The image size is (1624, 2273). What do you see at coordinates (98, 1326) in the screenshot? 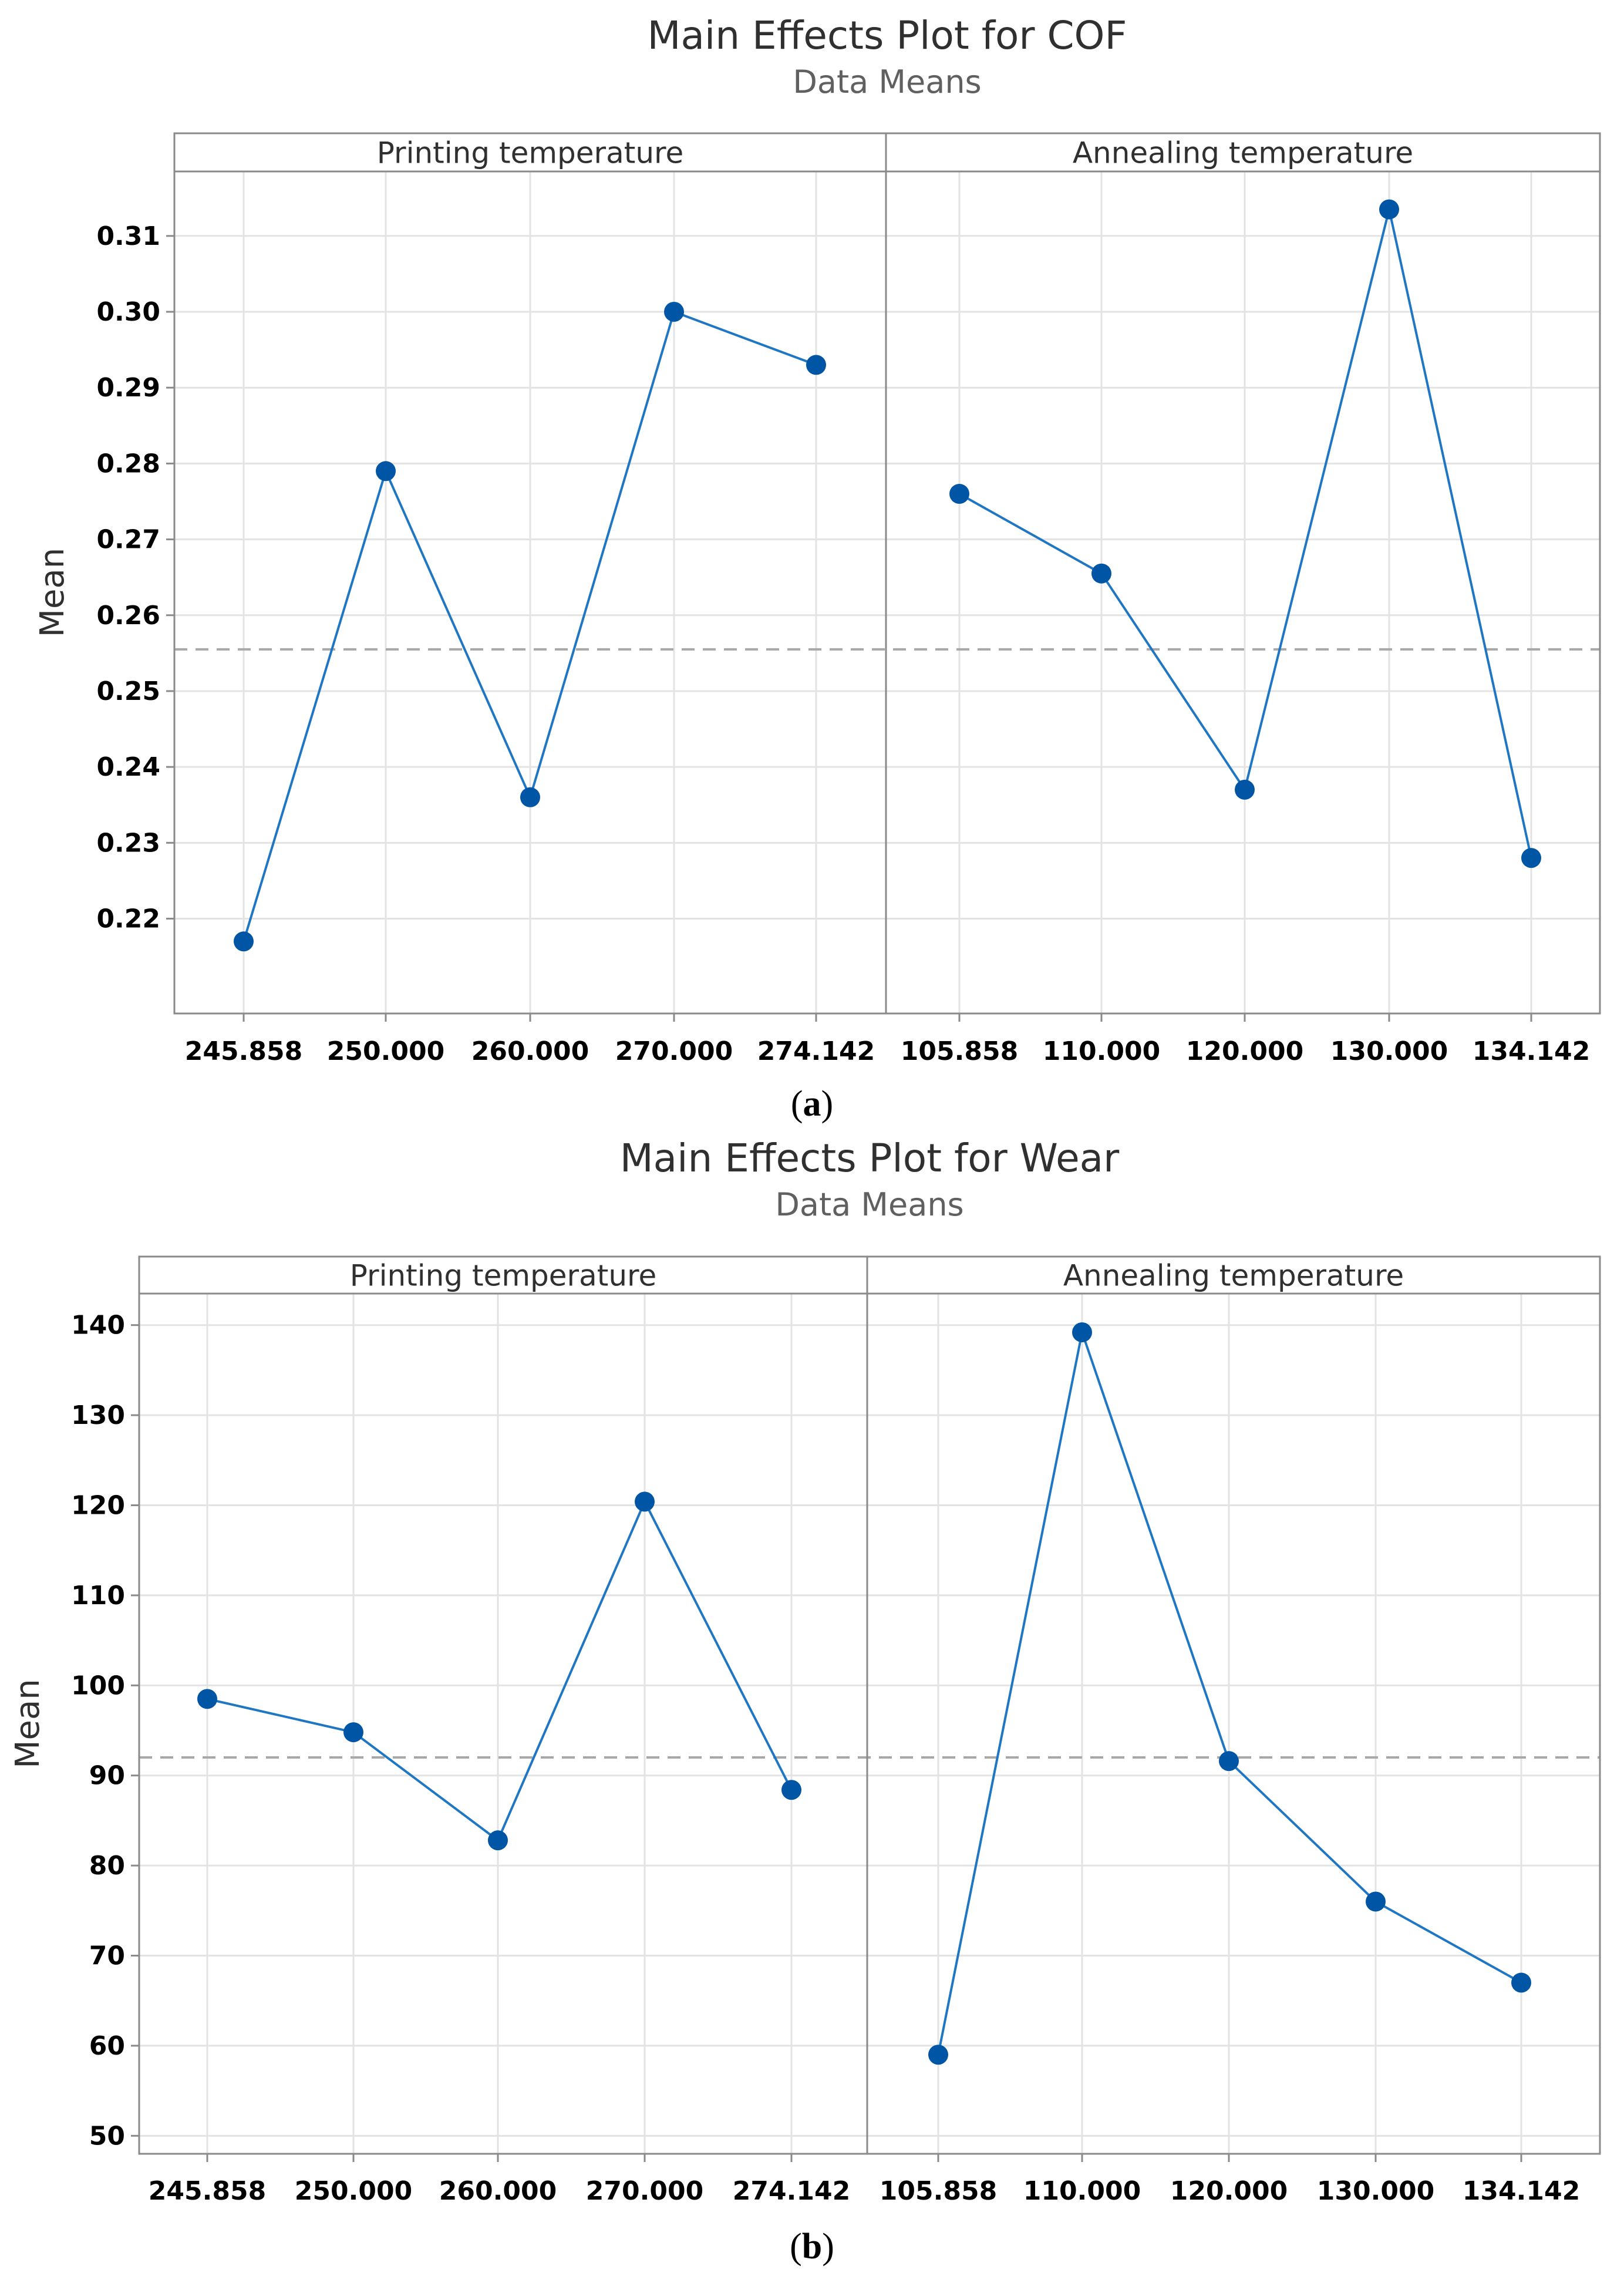
I see `y-tick-label: 140` at bounding box center [98, 1326].